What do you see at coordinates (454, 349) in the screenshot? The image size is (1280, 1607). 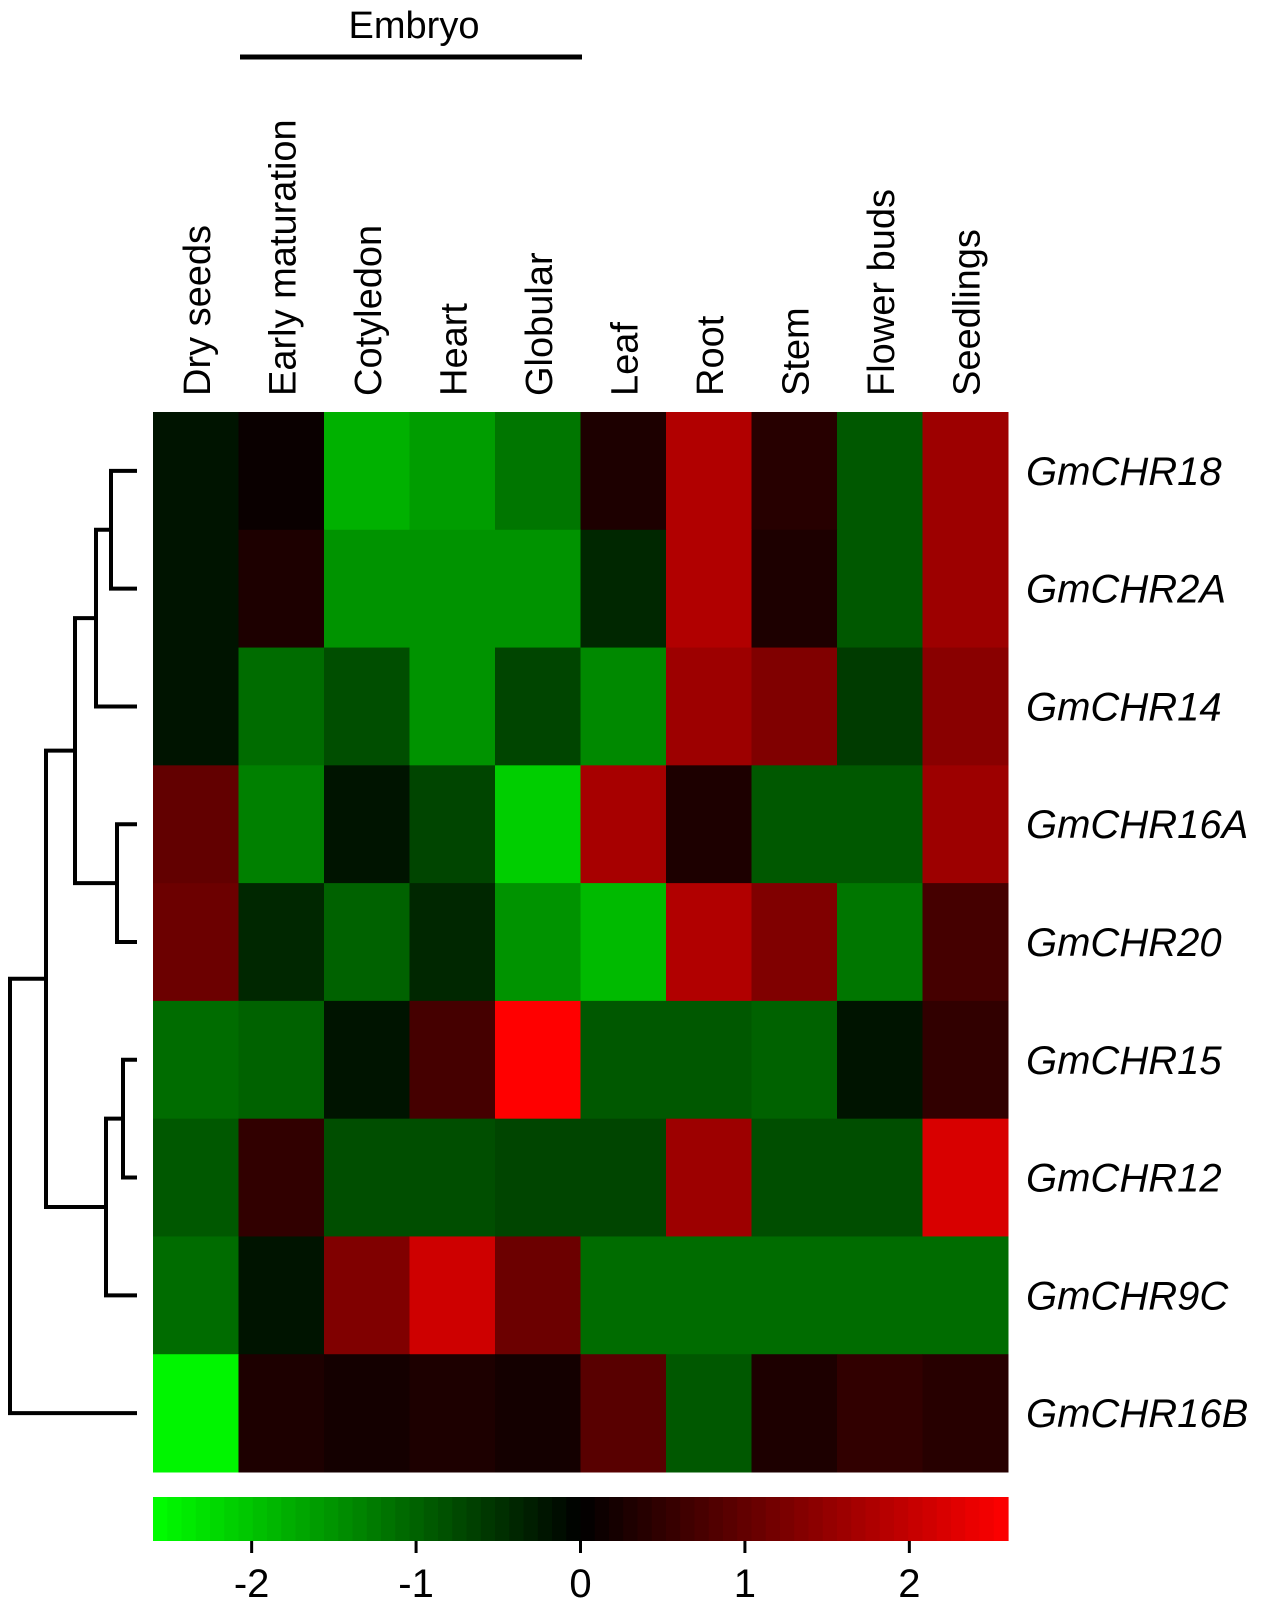 I see `column-label: Heart` at bounding box center [454, 349].